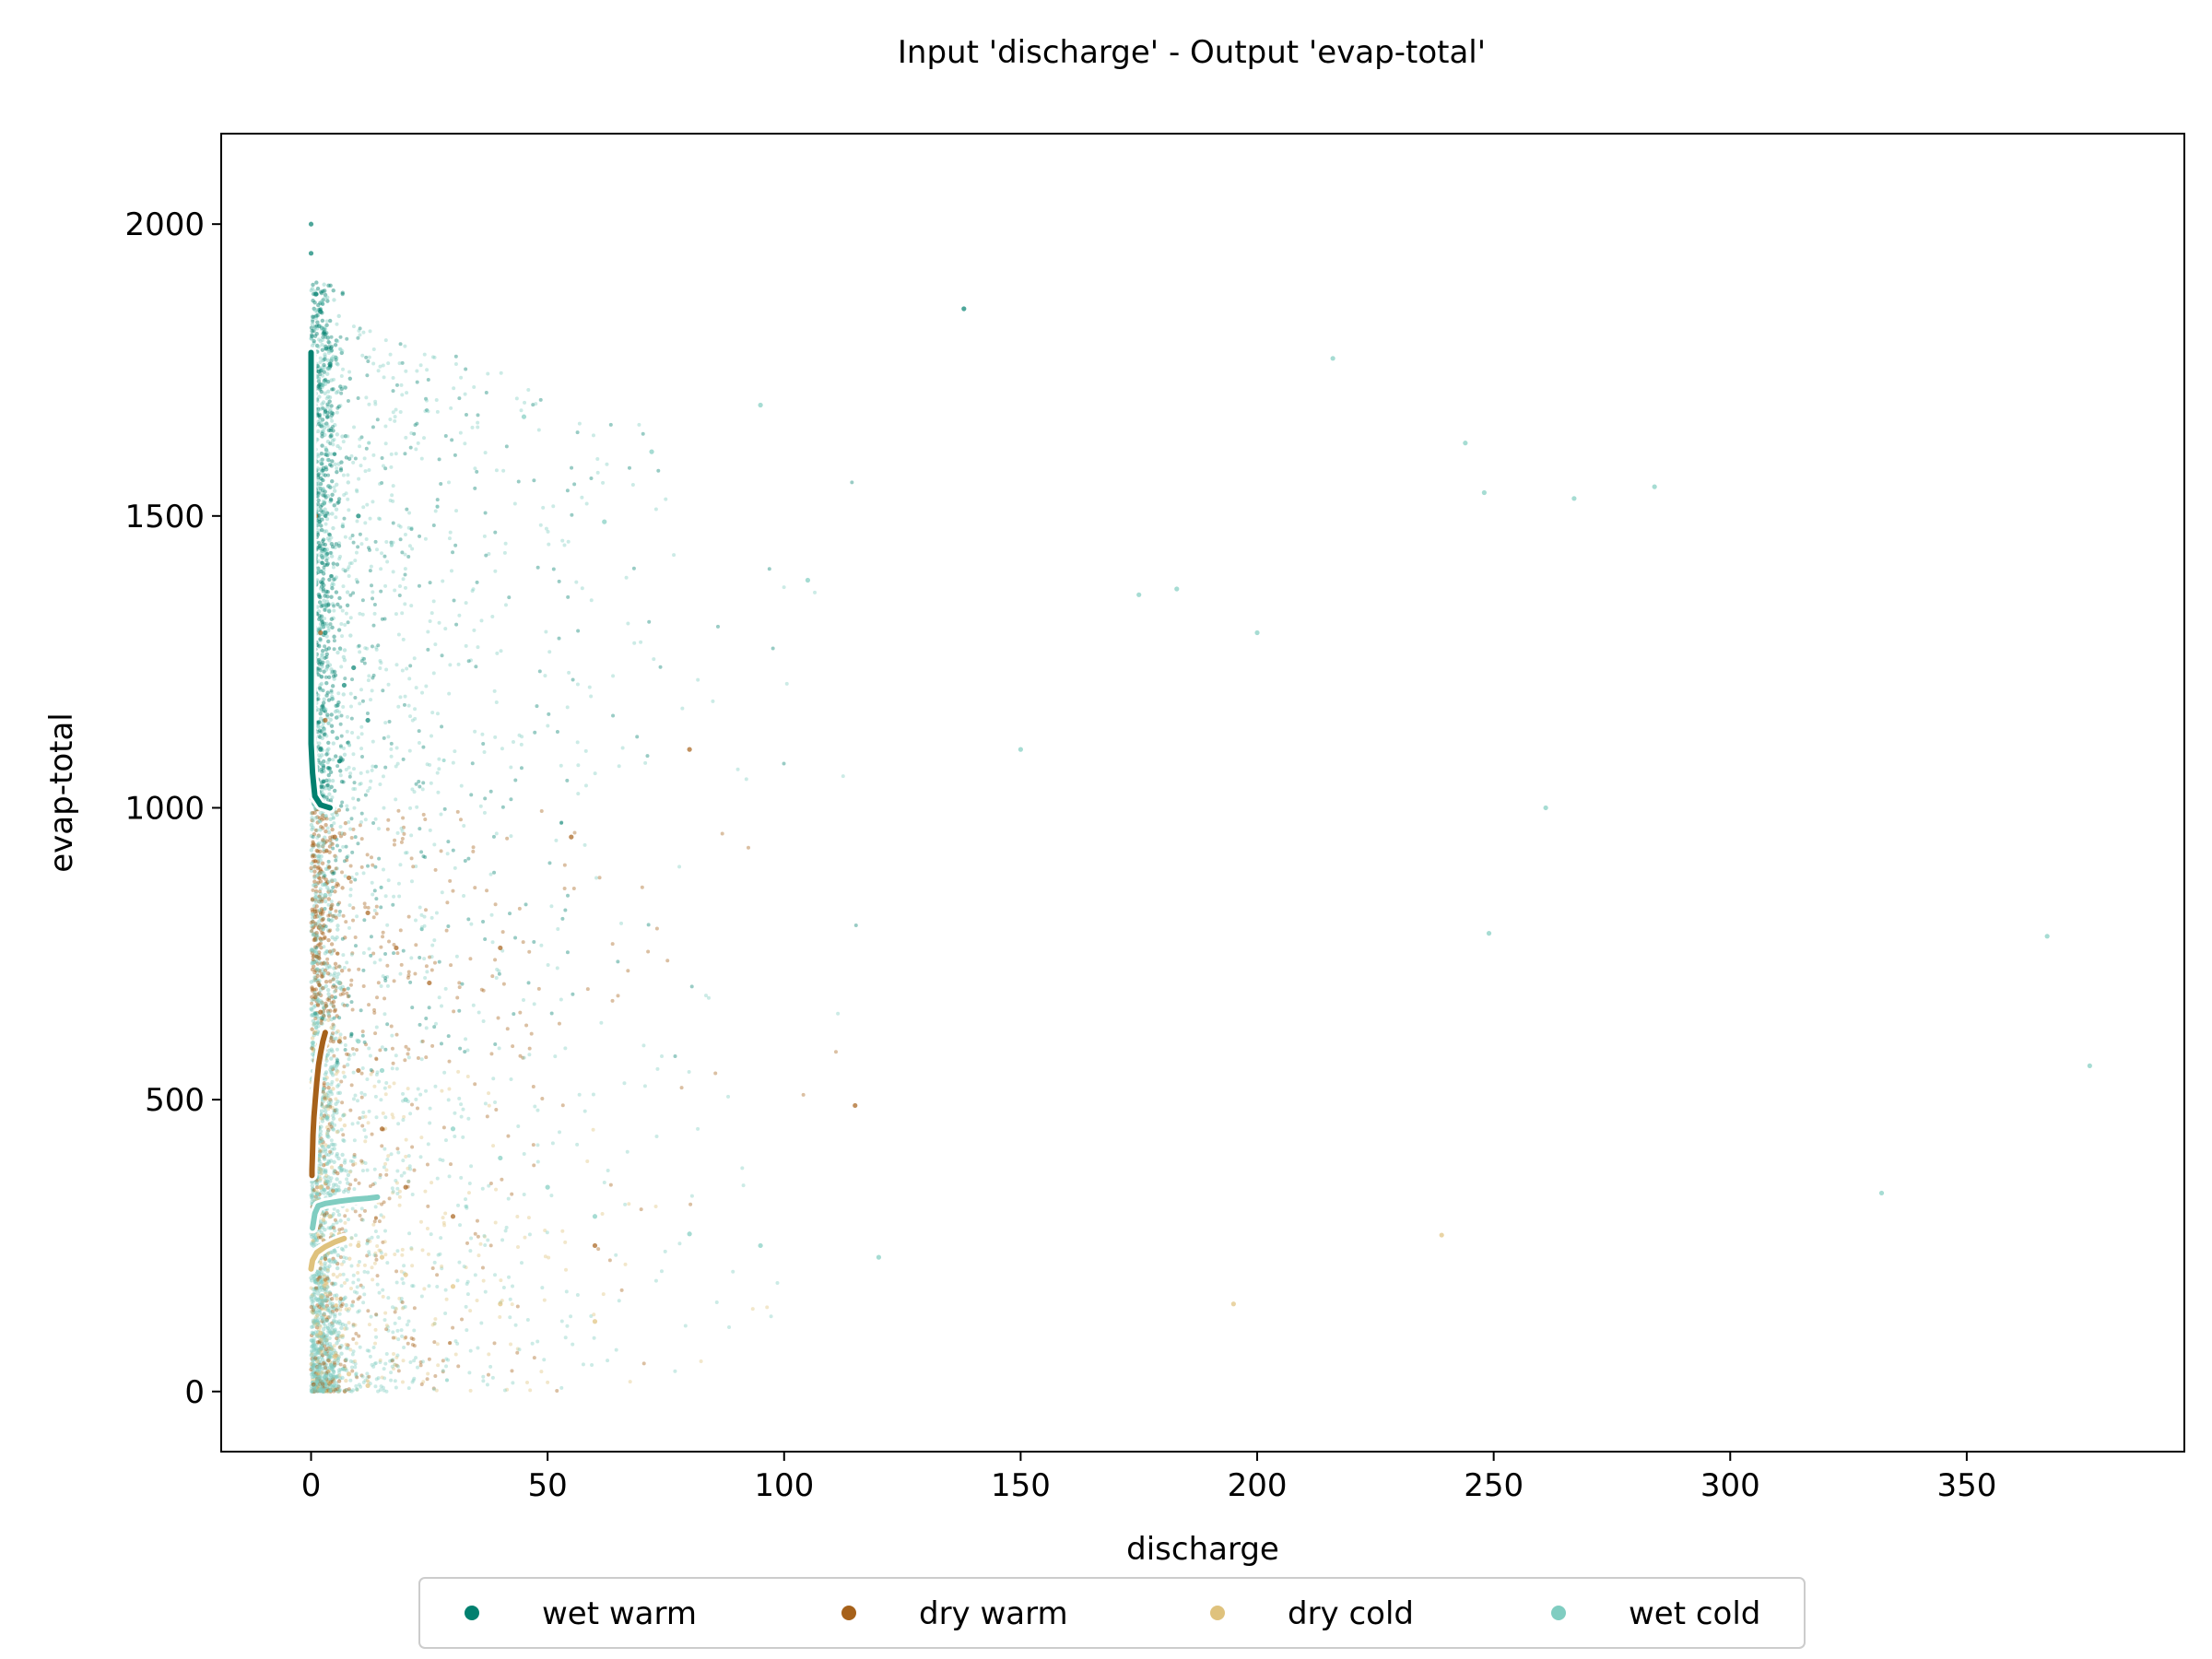 This screenshot has width=2212, height=1659. What do you see at coordinates (175, 1100) in the screenshot?
I see `y-tick-label: 500` at bounding box center [175, 1100].